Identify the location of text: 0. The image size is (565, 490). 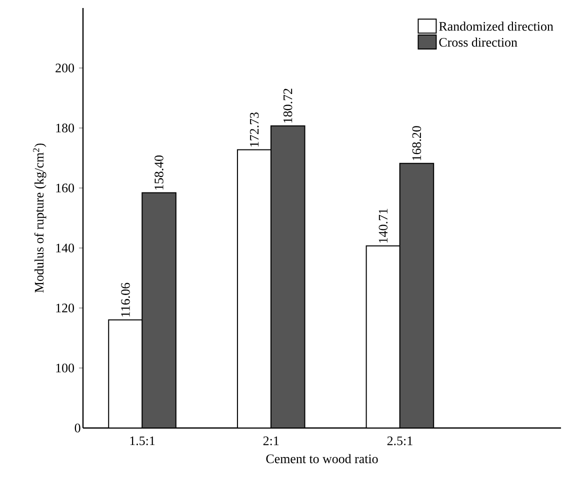
(77, 428).